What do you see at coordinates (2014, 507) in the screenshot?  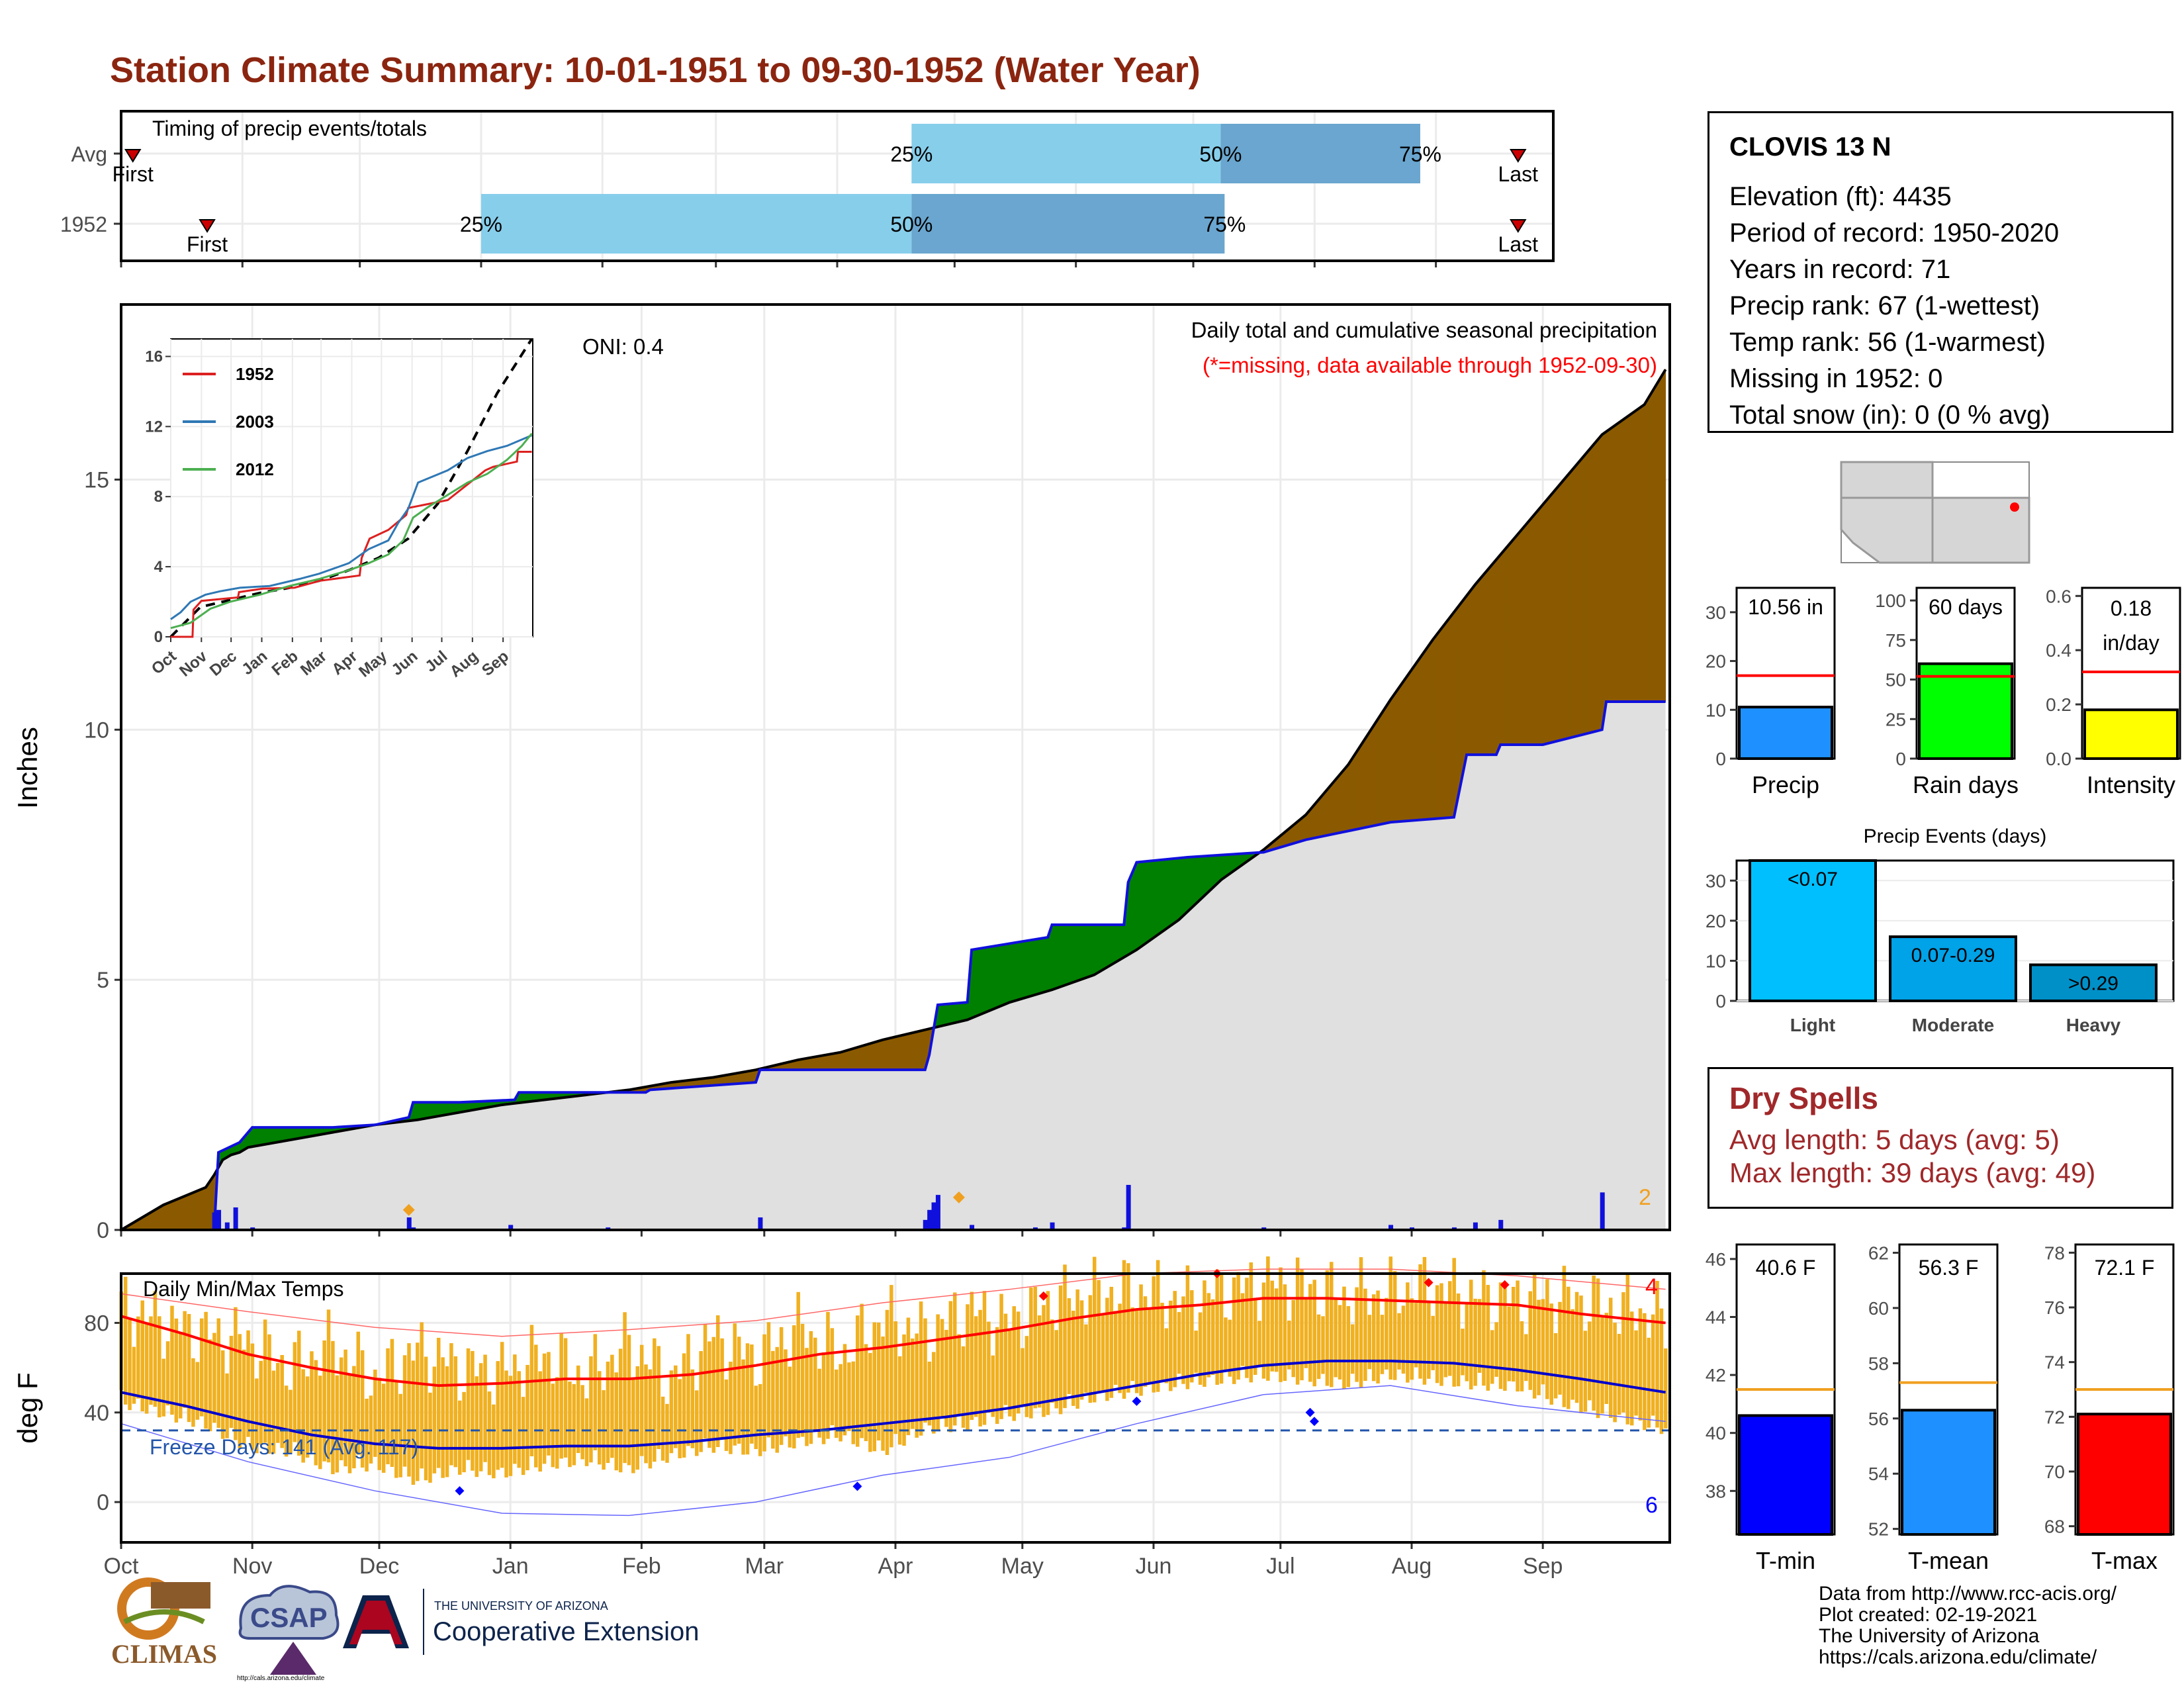 I see `station-location-dot` at bounding box center [2014, 507].